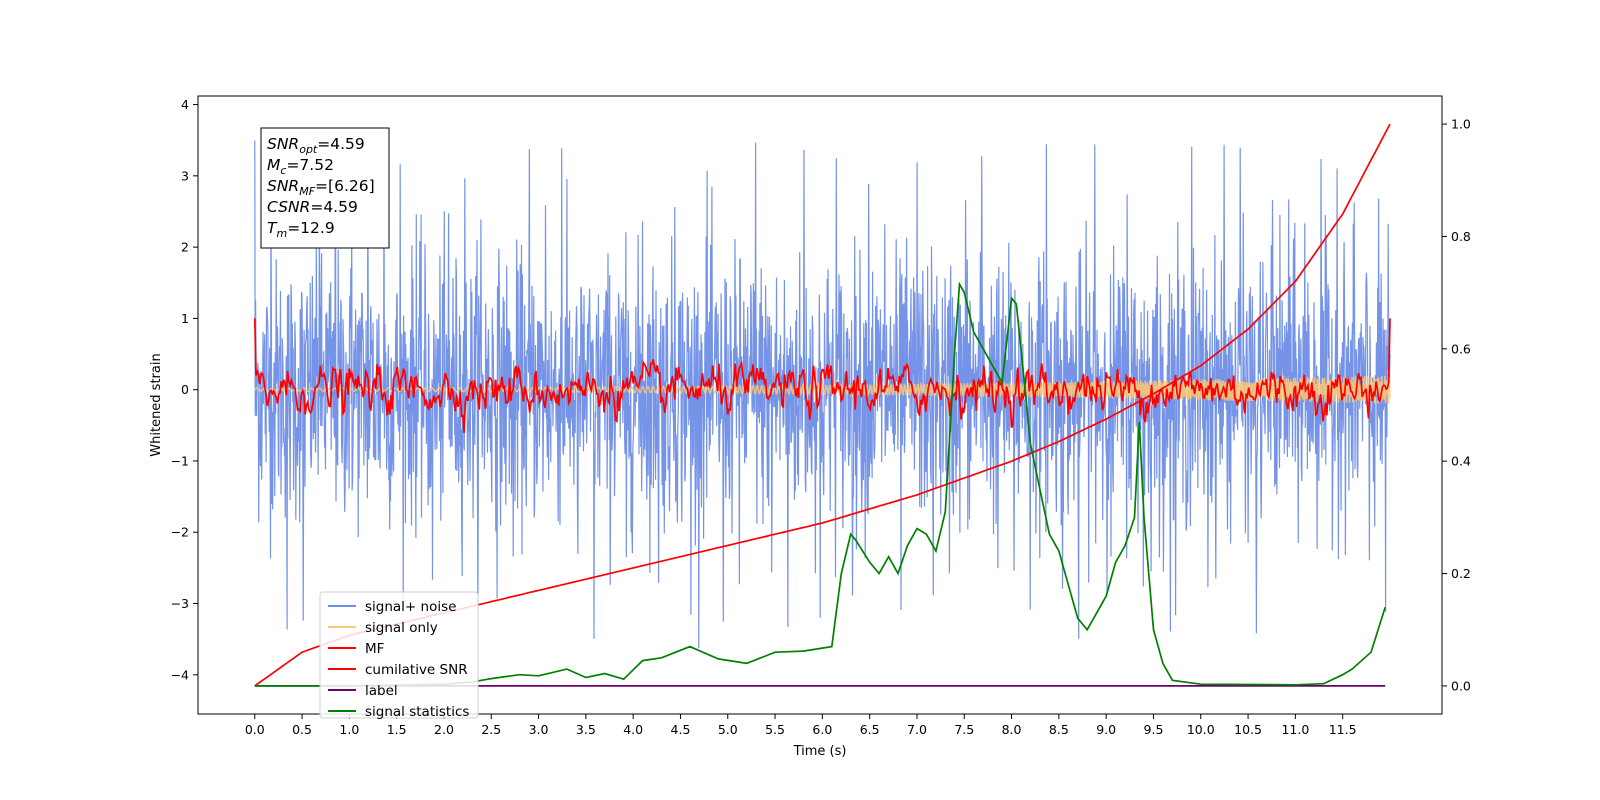 The width and height of the screenshot is (1600, 800). I want to click on legend-frame, so click(399, 655).